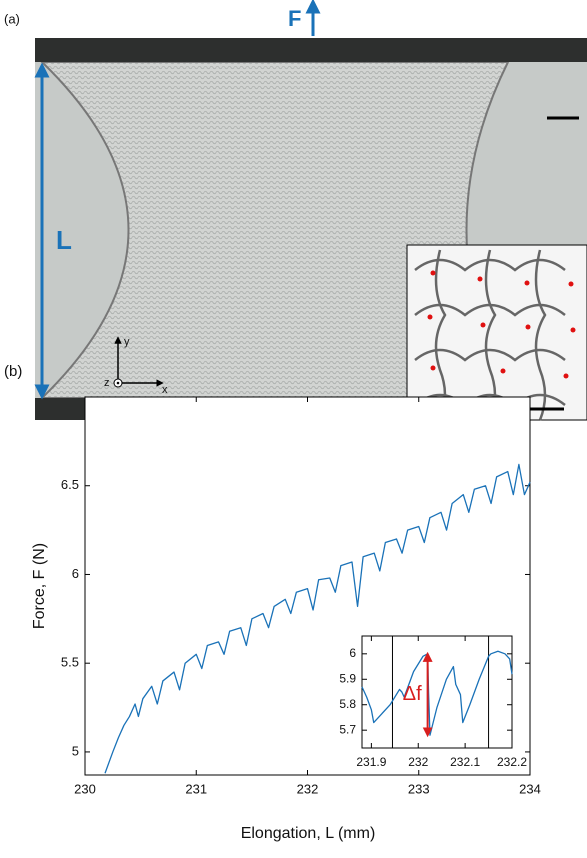 This screenshot has width=587, height=858. Describe the element at coordinates (347, 678) in the screenshot. I see `y-tick-label: 5.9` at that location.